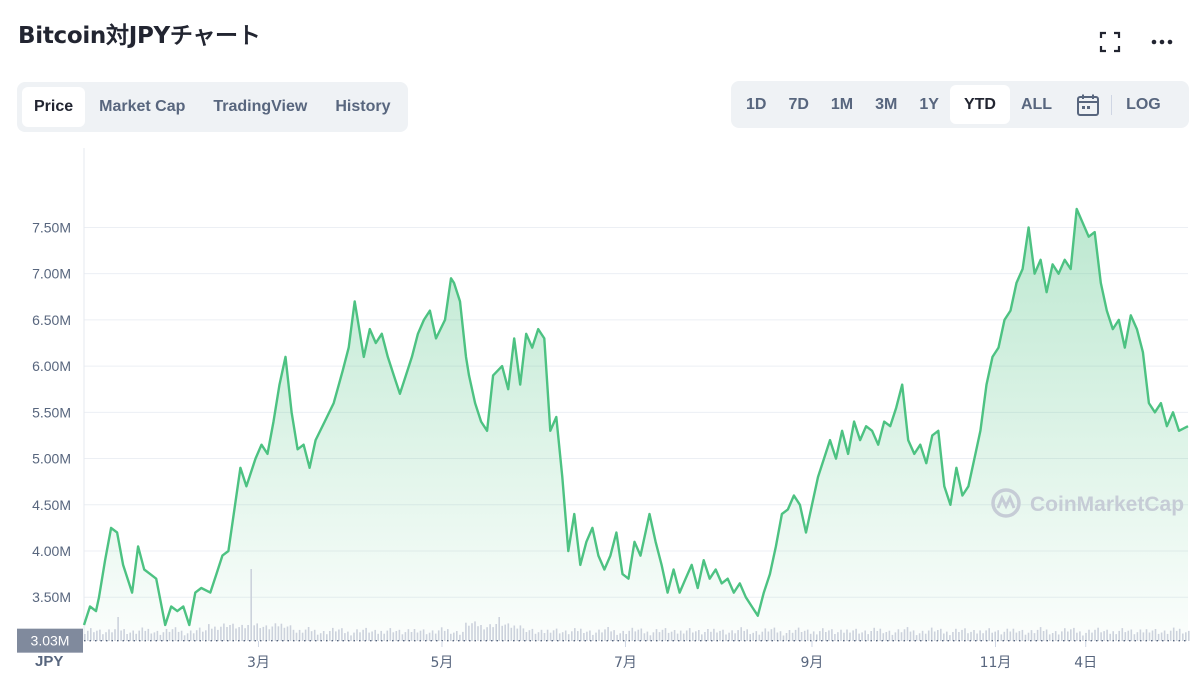  Describe the element at coordinates (798, 104) in the screenshot. I see `range-7d: 7D` at that location.